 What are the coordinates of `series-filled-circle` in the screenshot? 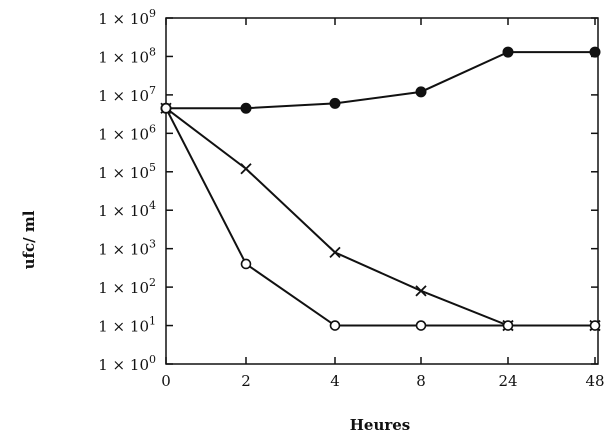 It's located at (380, 80).